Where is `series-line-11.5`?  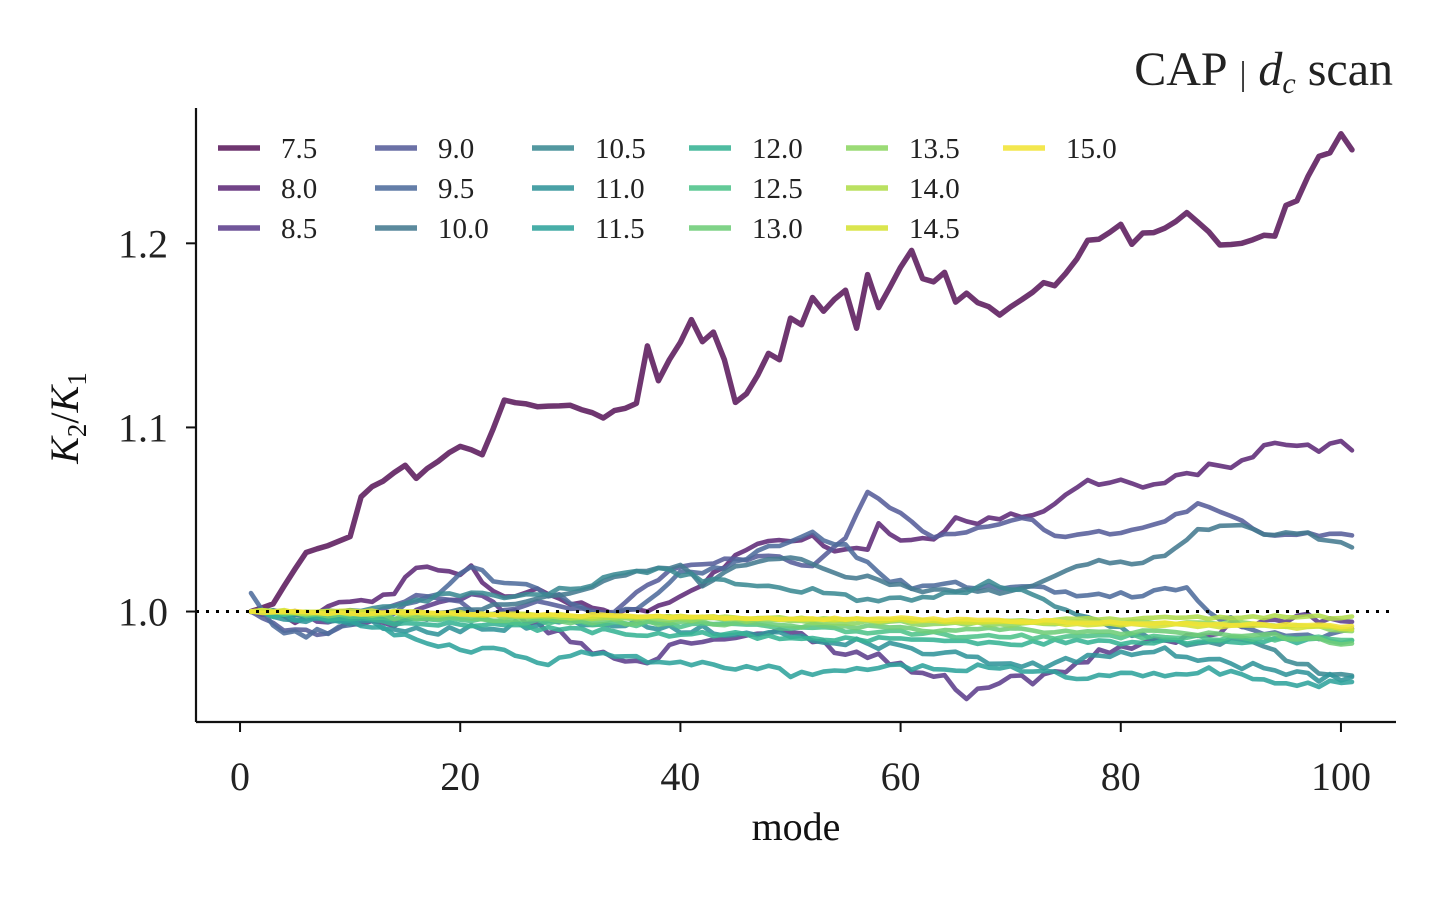
series-line-11.5 is located at coordinates (801, 649).